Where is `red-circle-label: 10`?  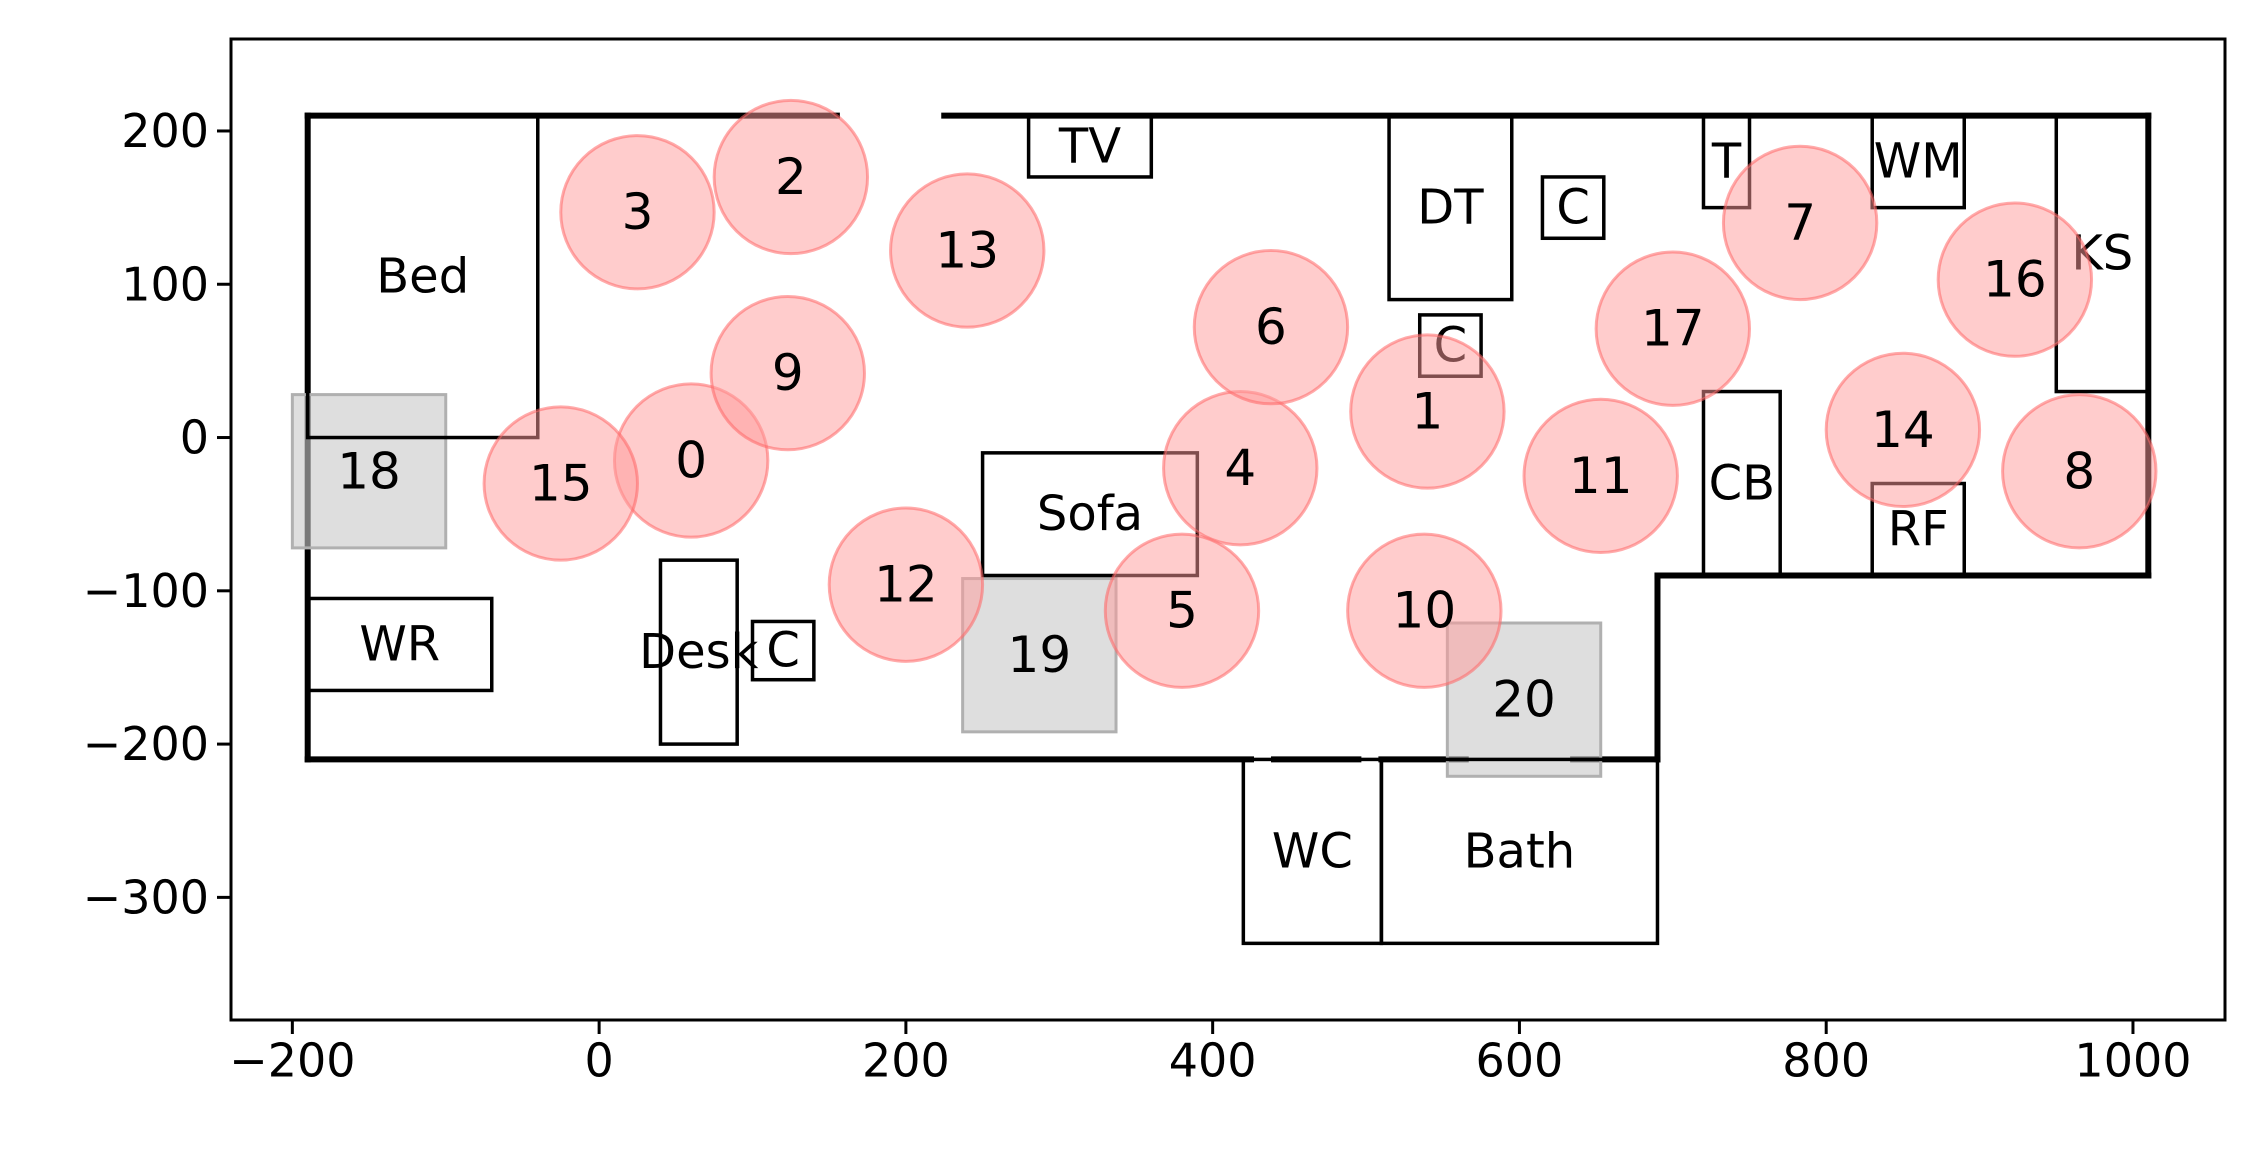
red-circle-label: 10 is located at coordinates (1425, 611).